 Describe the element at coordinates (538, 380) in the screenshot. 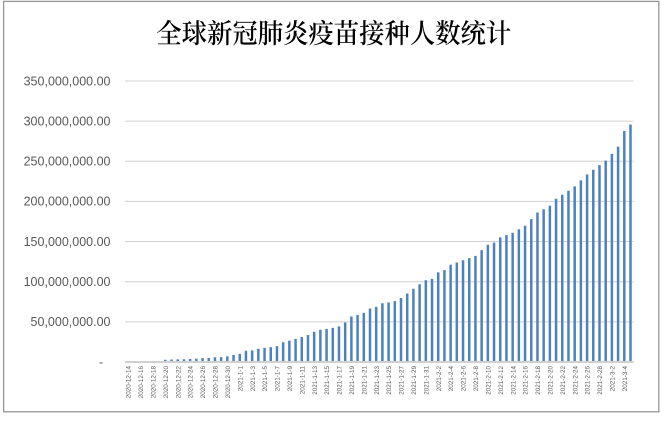

I see `svg-text: 2021-2-18` at that location.